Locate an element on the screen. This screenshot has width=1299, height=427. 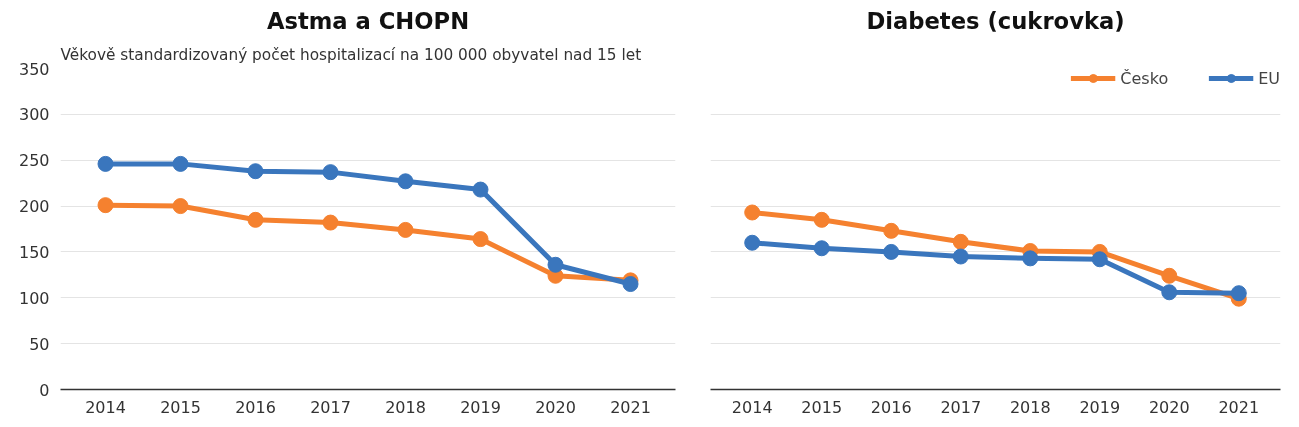
y-tick-label: 0 is located at coordinates (44, 390).